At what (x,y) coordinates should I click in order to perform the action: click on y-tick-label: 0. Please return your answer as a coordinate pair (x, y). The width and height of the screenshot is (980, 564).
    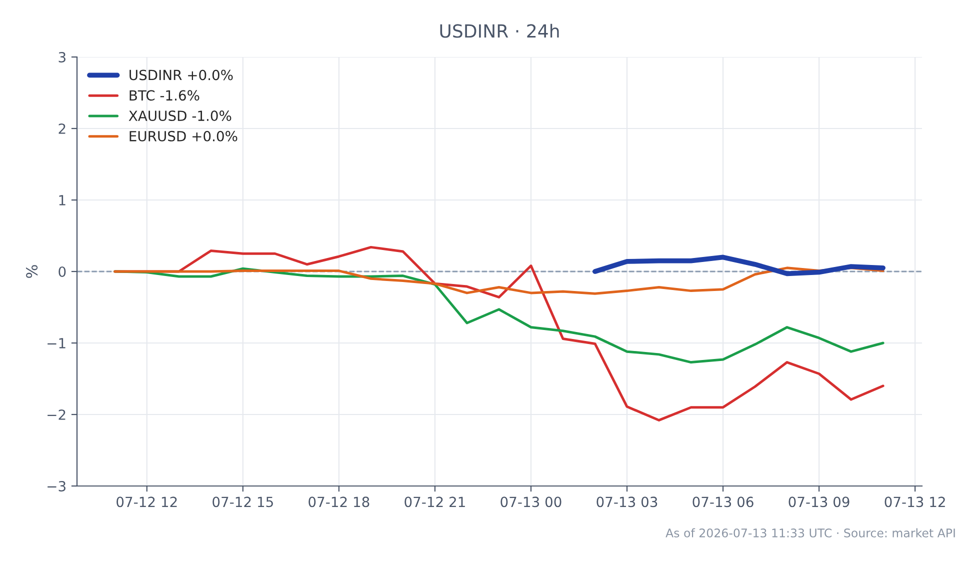
    Looking at the image, I should click on (62, 271).